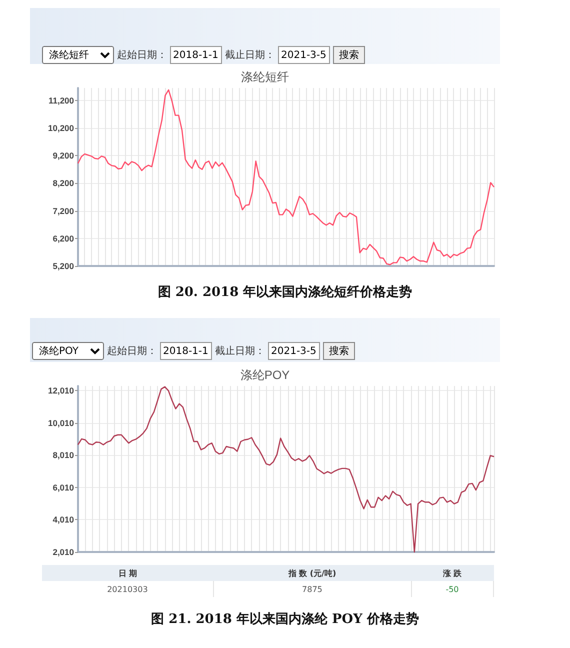 The image size is (570, 648). What do you see at coordinates (63, 155) in the screenshot?
I see `y-tick-label: 9,200` at bounding box center [63, 155].